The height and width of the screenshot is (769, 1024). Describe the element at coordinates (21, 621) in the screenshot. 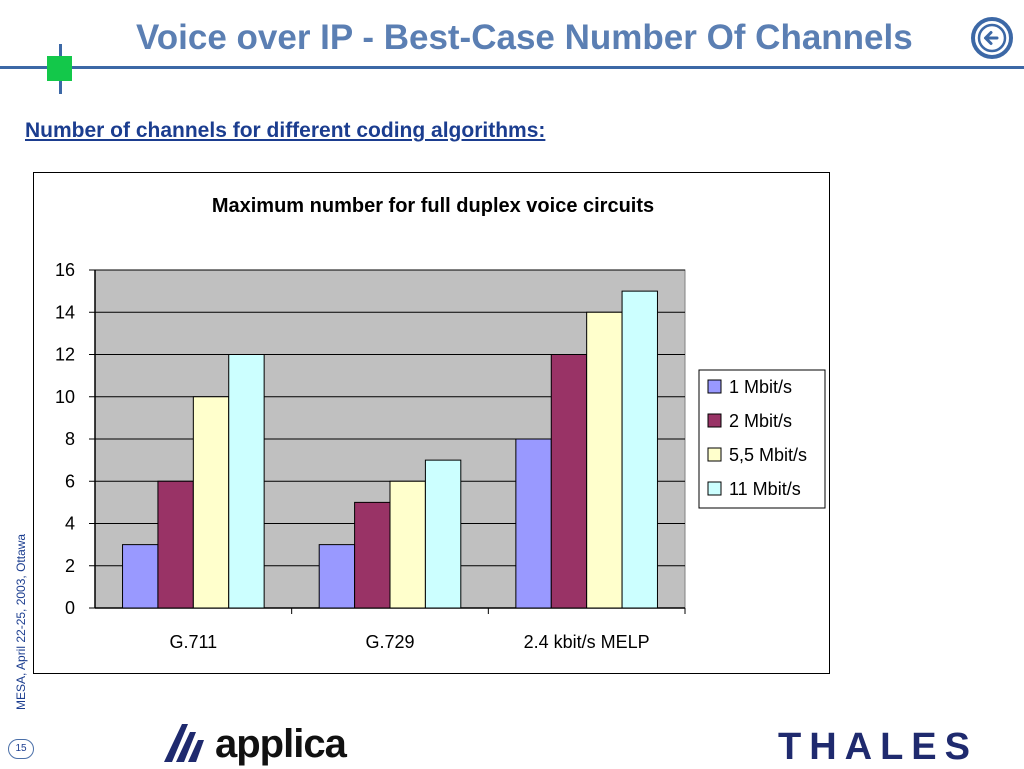

I see `conference-note: MESA, April 22-25, 2003, Ottawa` at that location.